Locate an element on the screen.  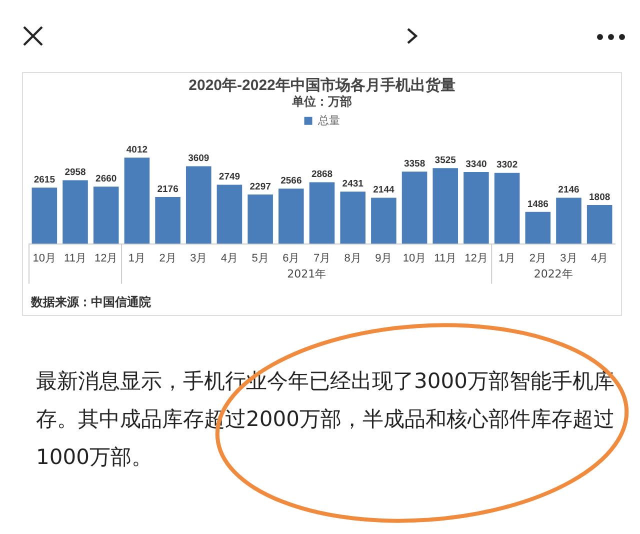
legend-label: 总量 is located at coordinates (328, 120).